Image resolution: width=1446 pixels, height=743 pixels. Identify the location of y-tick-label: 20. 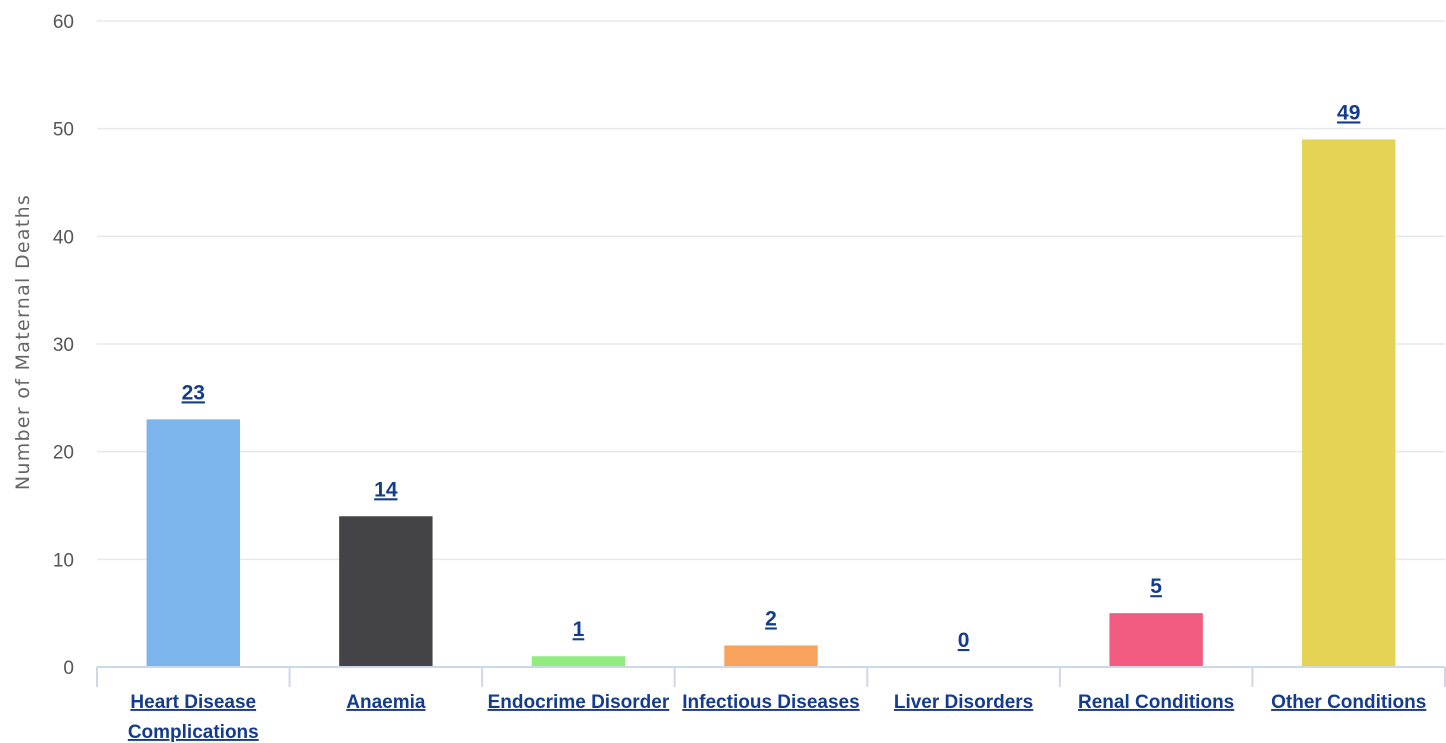
(63, 453).